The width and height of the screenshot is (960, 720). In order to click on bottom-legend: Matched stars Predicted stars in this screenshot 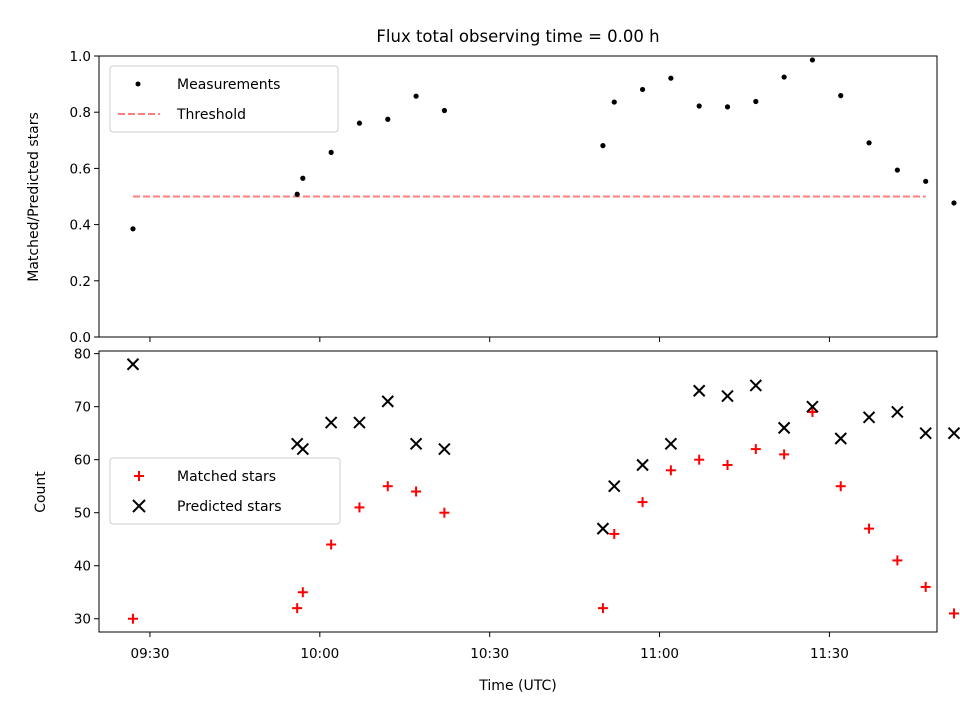, I will do `click(225, 491)`.